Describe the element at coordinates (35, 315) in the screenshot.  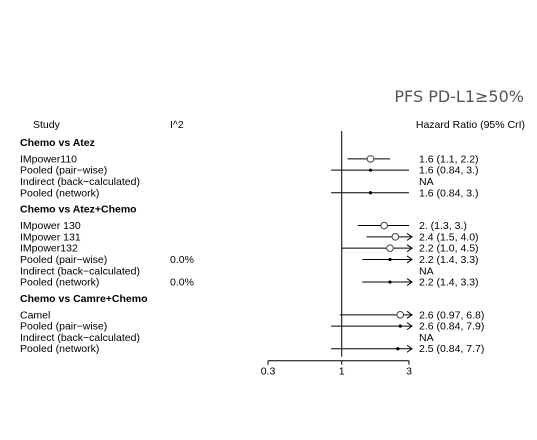
I see `study-label: Camel` at that location.